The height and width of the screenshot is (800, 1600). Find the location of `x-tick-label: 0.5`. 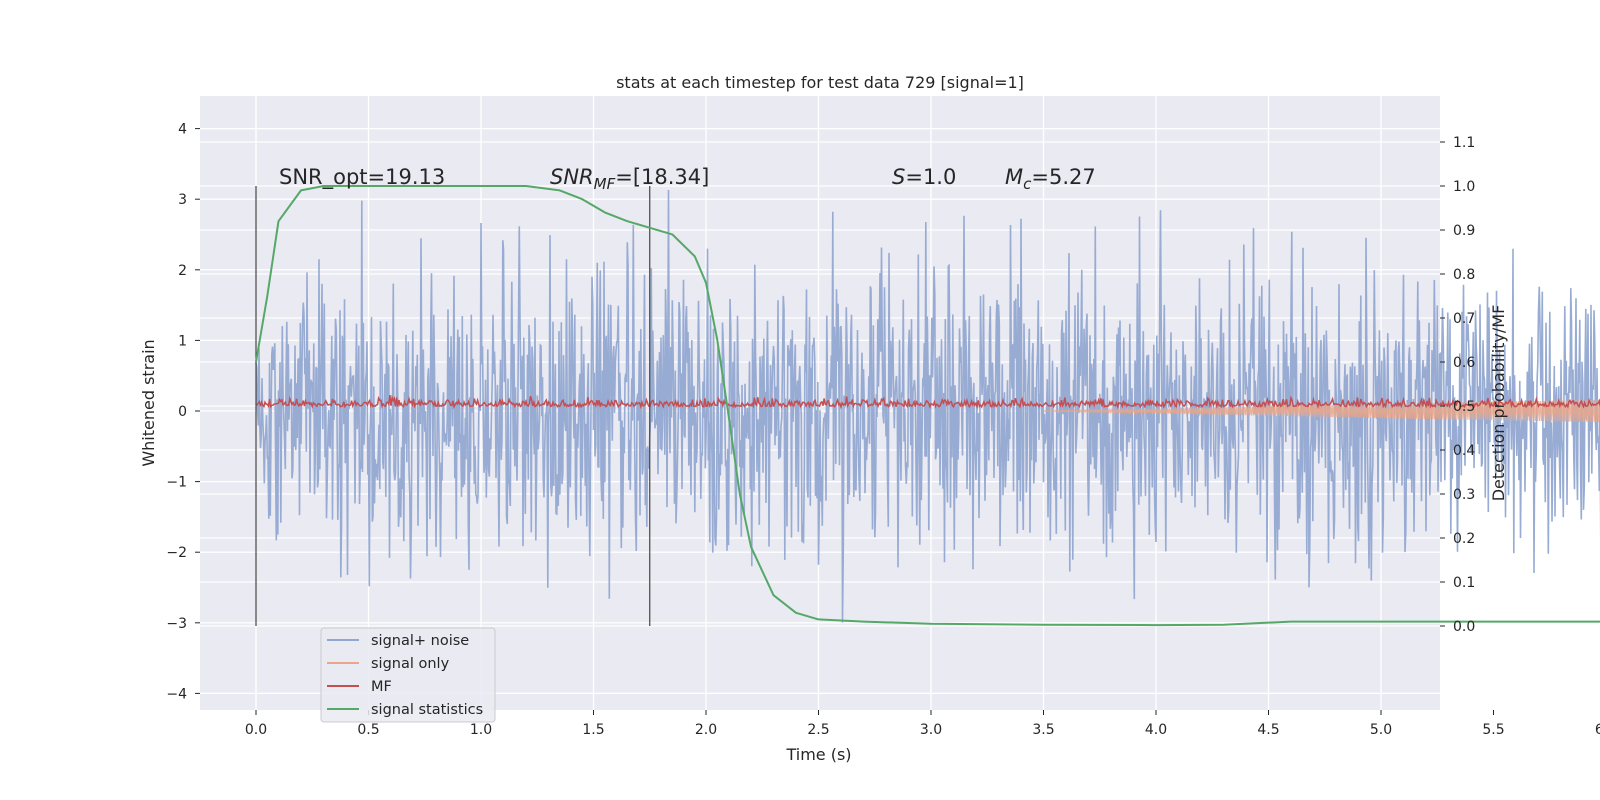

x-tick-label: 0.5 is located at coordinates (368, 730).